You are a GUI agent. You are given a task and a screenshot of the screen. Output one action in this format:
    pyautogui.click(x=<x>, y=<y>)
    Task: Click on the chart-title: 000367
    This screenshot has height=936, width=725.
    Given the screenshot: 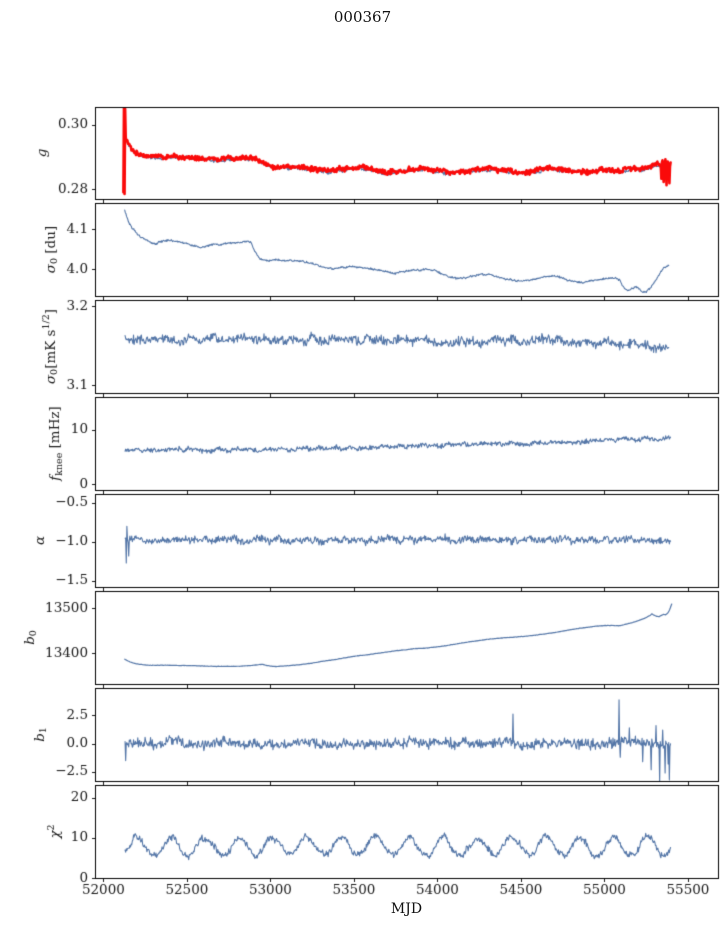 What is the action you would take?
    pyautogui.click(x=362, y=17)
    